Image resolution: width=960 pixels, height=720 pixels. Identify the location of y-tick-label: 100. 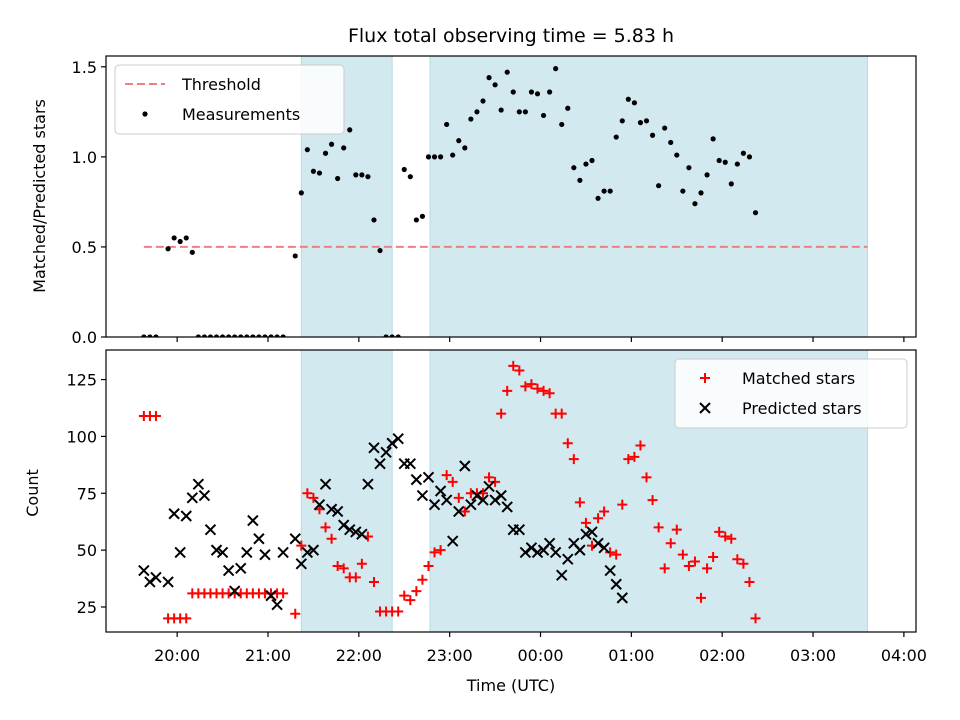
(81, 436).